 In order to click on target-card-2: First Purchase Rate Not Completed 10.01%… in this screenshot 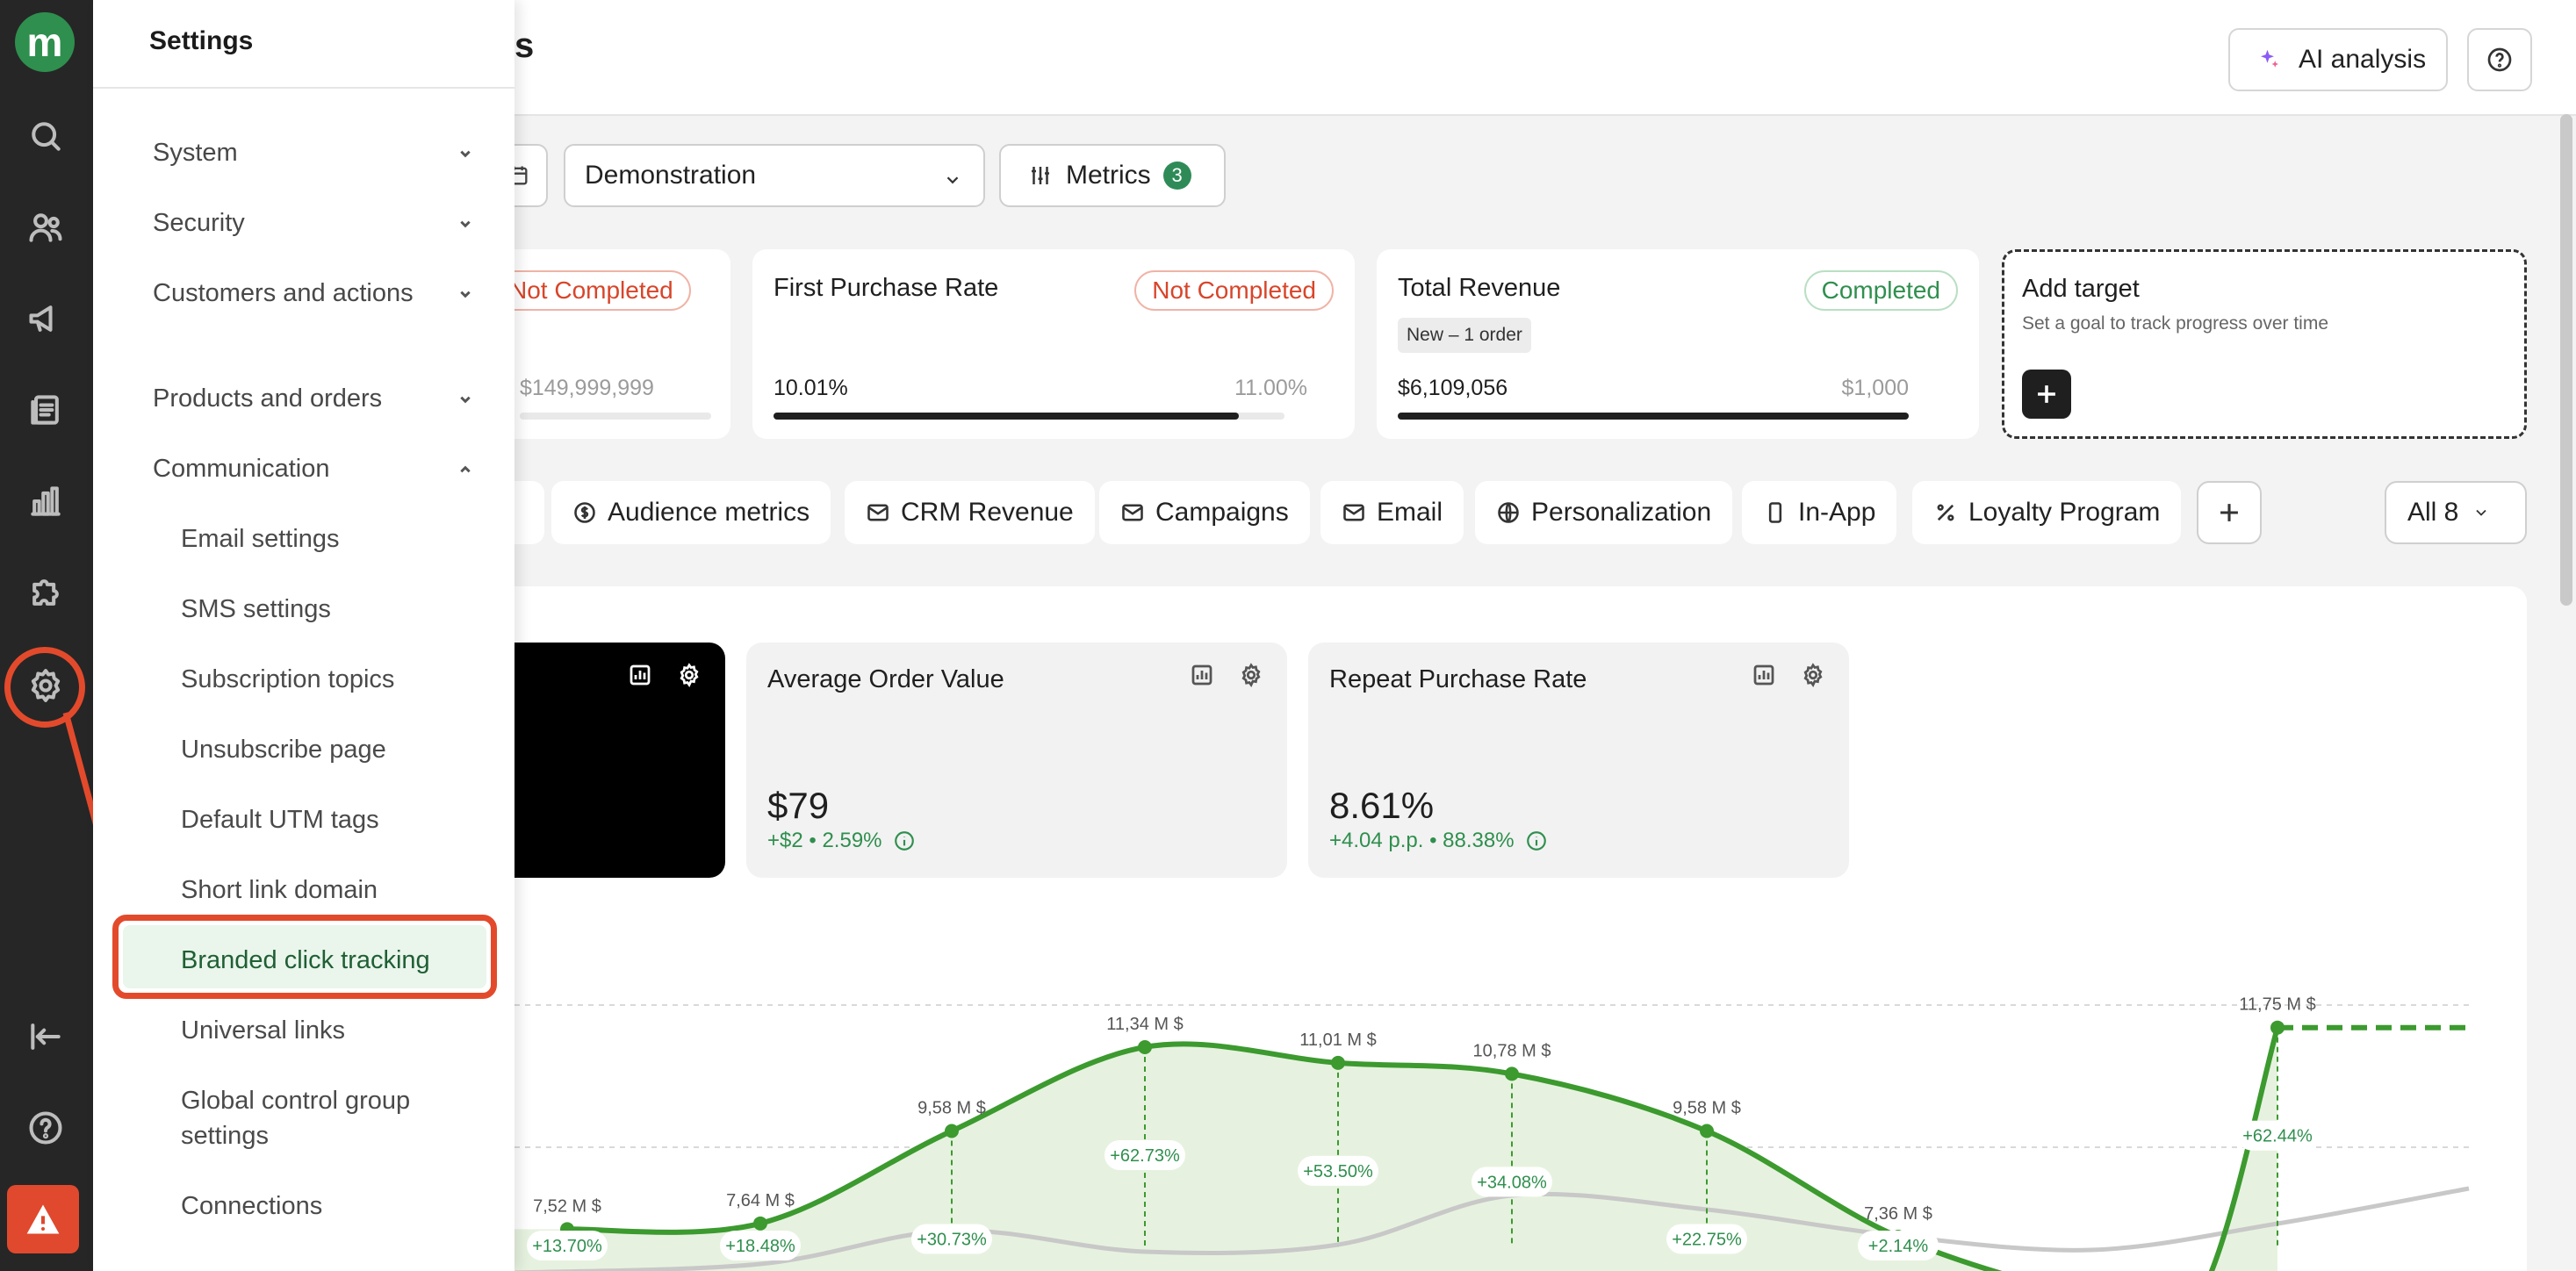, I will do `click(1053, 344)`.